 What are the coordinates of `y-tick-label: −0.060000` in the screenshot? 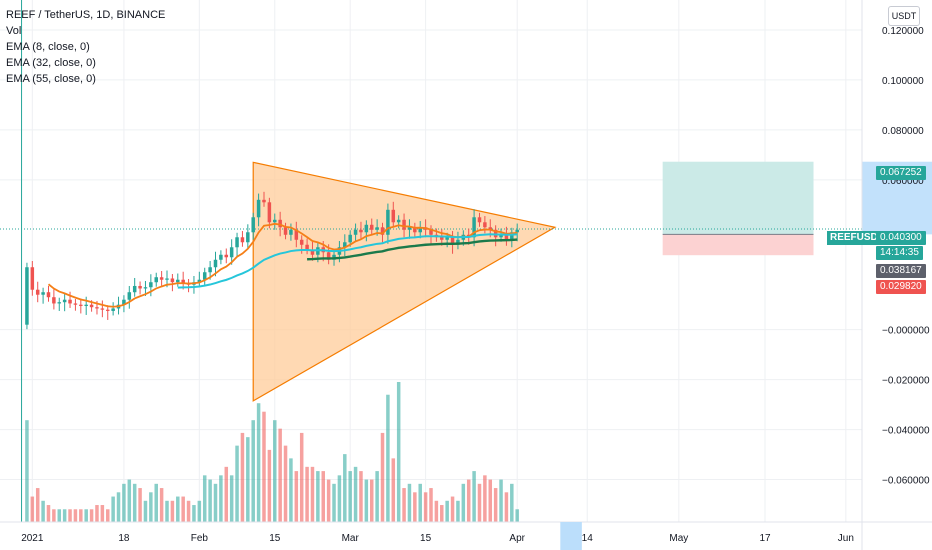 It's located at (906, 481).